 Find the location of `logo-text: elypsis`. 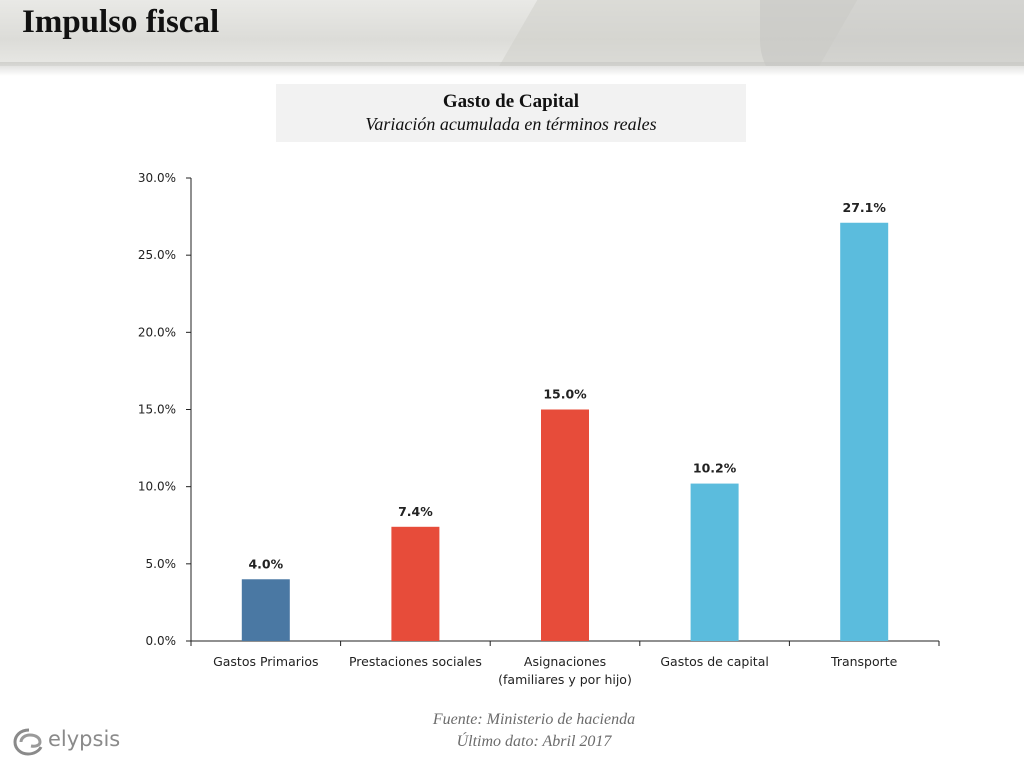

logo-text: elypsis is located at coordinates (84, 739).